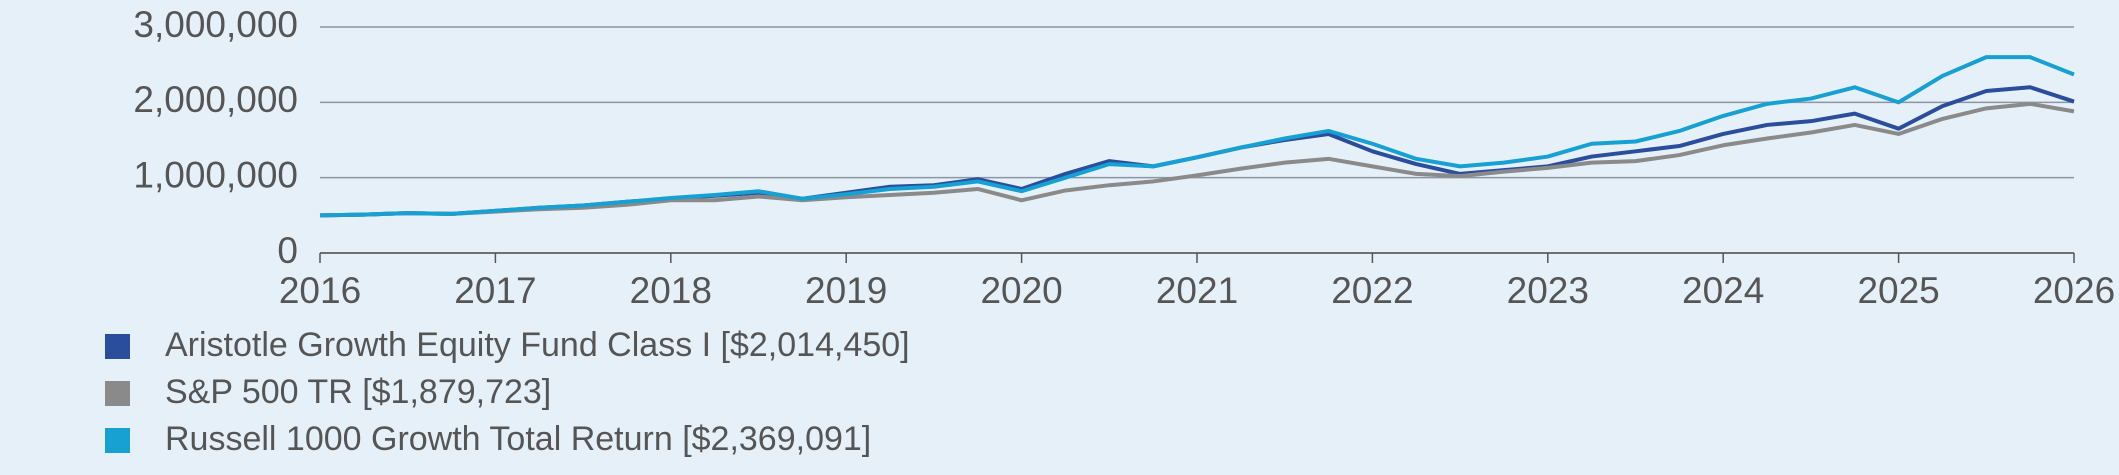  I want to click on y-tick-label: 0, so click(287, 250).